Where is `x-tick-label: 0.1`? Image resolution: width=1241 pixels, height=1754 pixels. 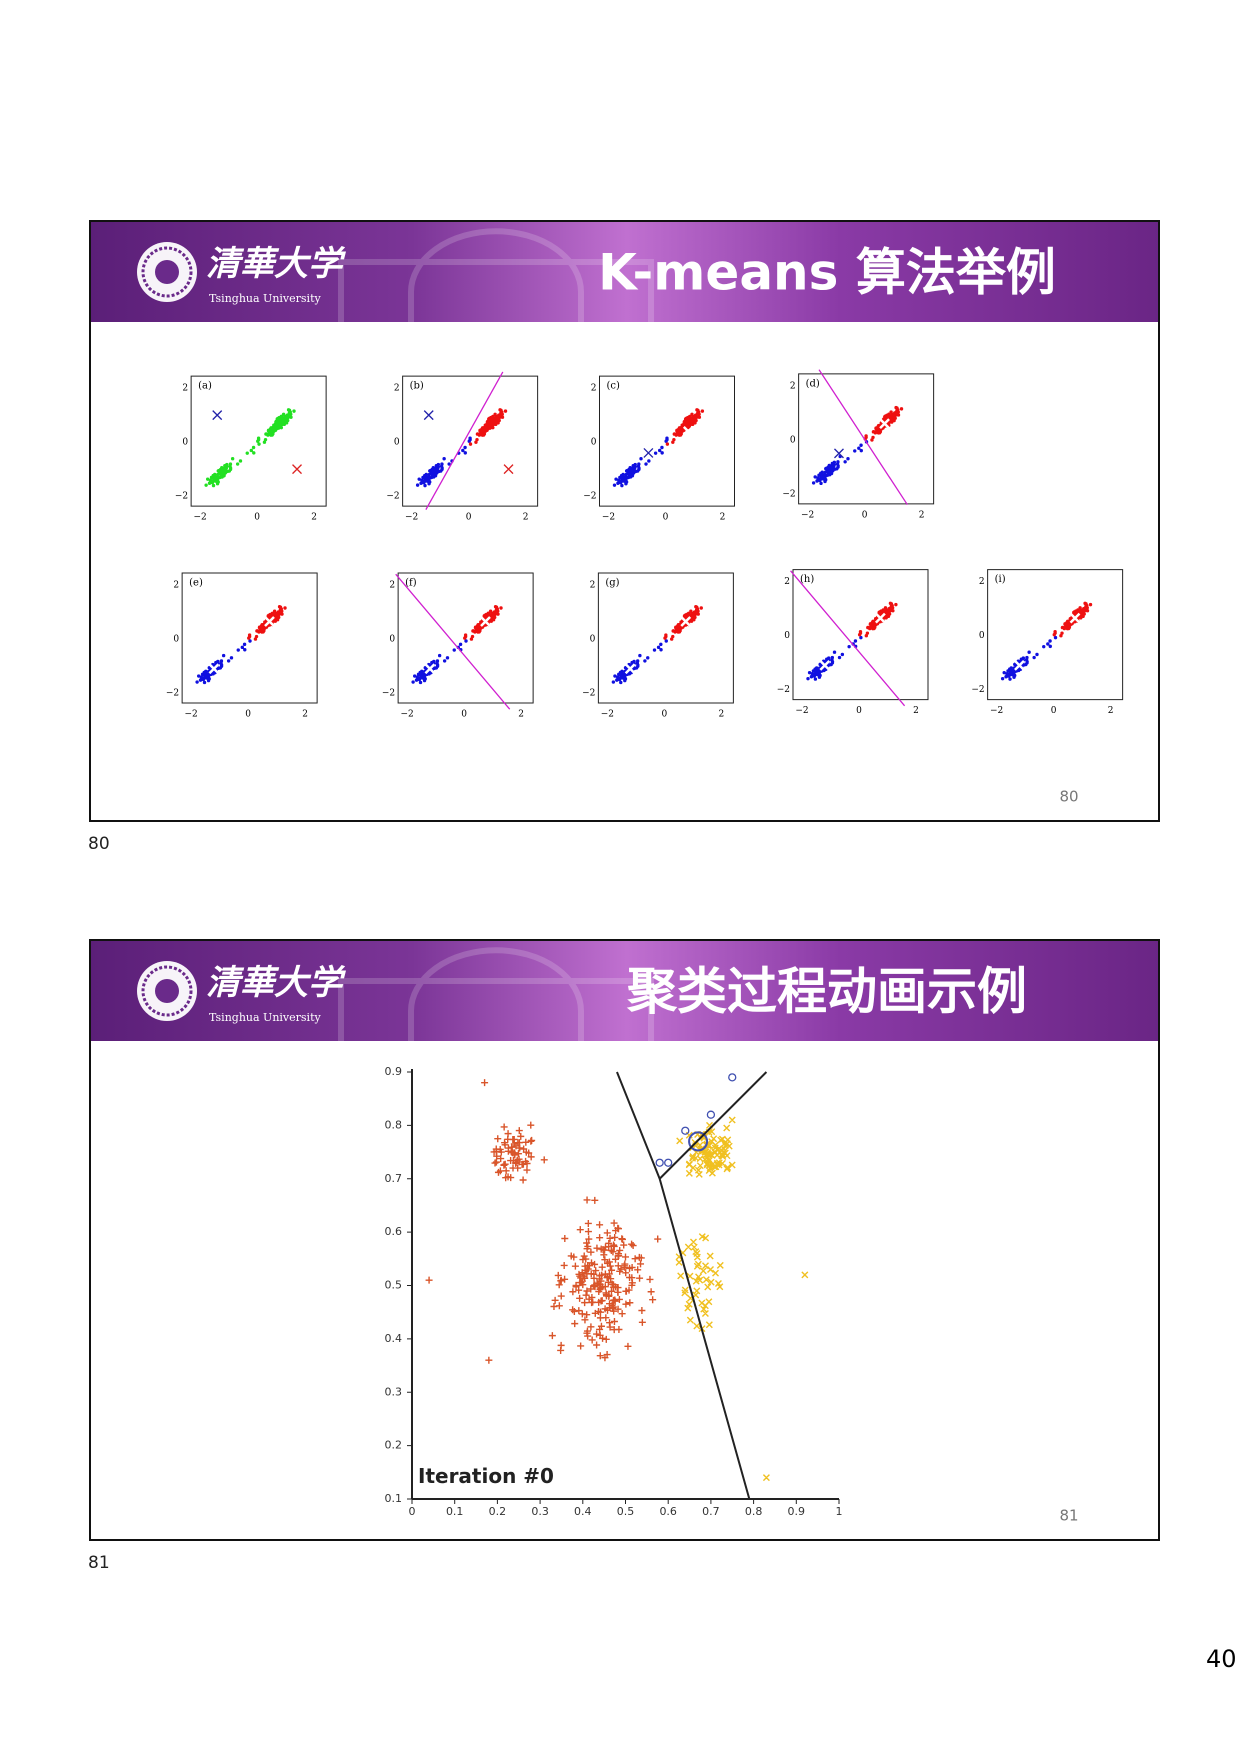
x-tick-label: 0.1 is located at coordinates (455, 1511).